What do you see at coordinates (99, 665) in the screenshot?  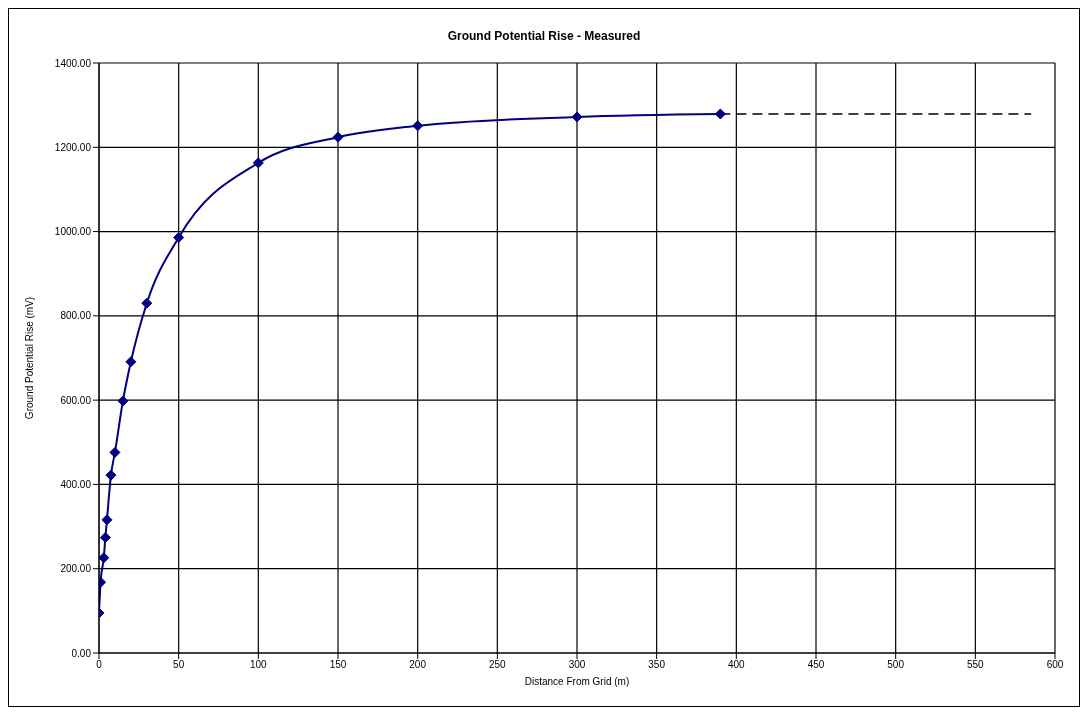 I see `x-tick-label: 0` at bounding box center [99, 665].